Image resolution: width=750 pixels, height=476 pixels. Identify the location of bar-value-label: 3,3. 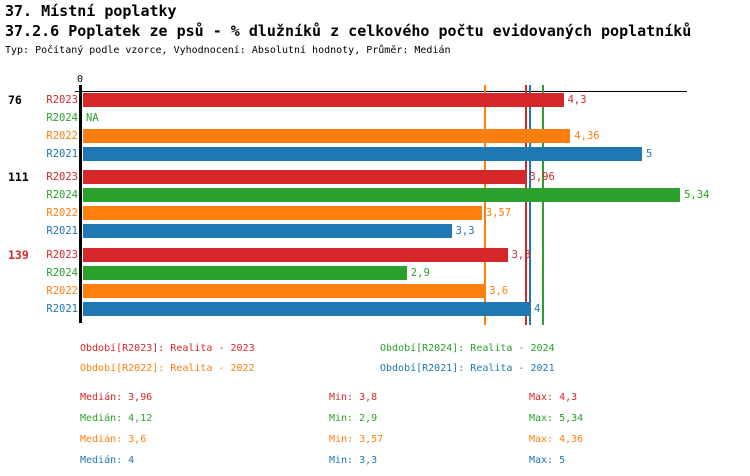
(465, 231).